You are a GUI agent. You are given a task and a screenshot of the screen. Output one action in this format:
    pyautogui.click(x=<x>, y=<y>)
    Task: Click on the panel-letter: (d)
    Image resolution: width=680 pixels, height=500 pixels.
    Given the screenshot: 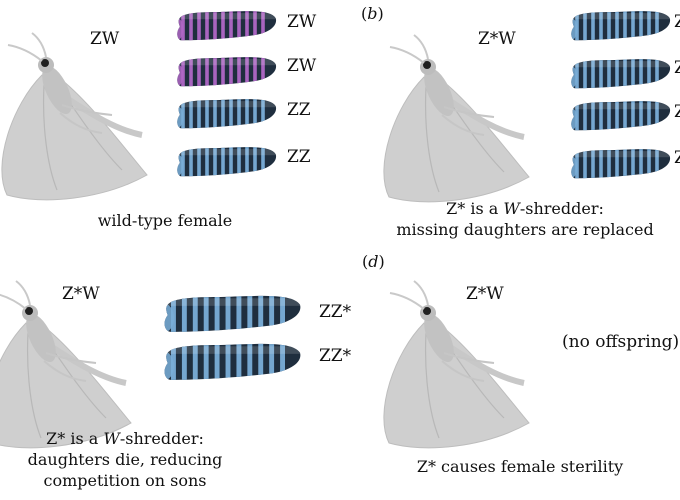 What is the action you would take?
    pyautogui.click(x=373, y=261)
    